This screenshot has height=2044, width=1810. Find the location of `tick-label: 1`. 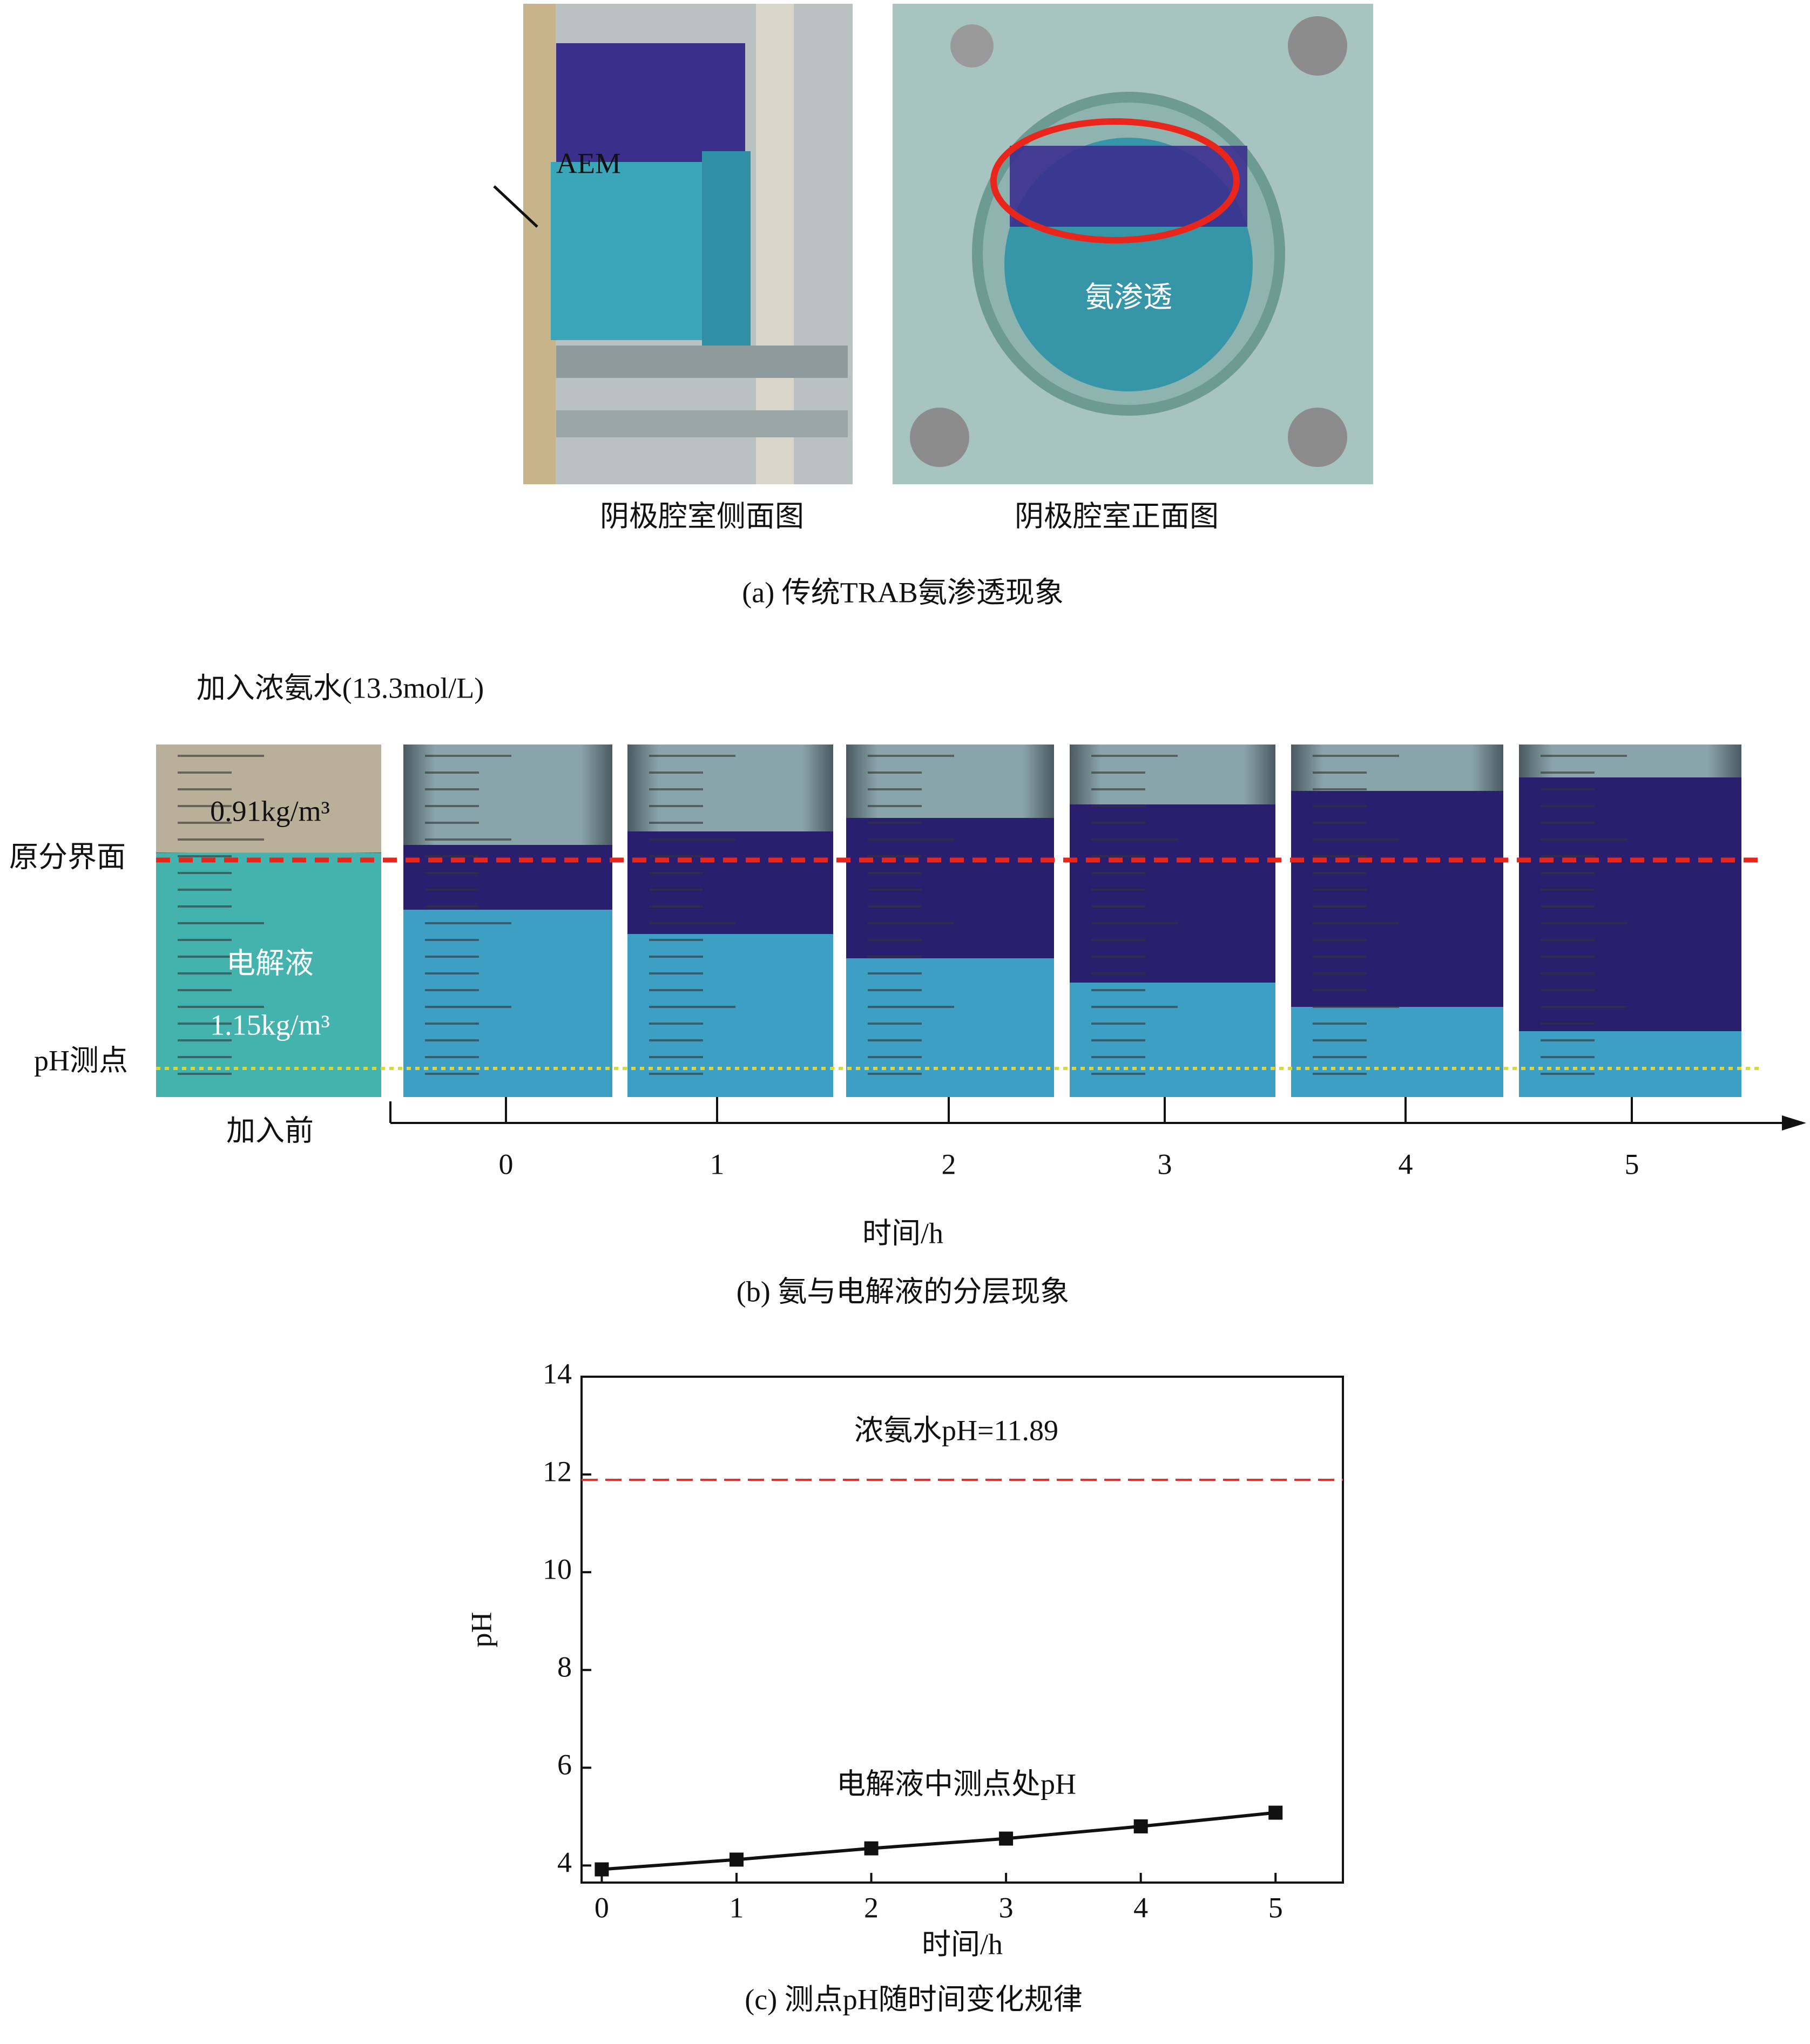

tick-label: 1 is located at coordinates (717, 1164).